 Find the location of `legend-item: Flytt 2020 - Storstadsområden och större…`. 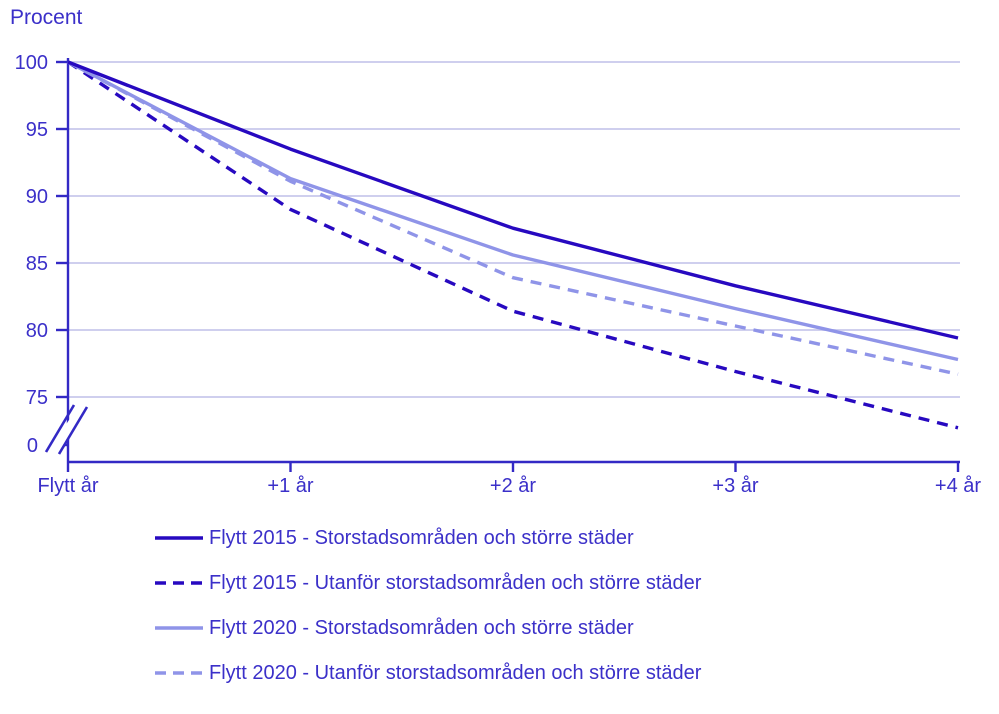

legend-item: Flytt 2020 - Storstadsområden och större… is located at coordinates (428, 628).